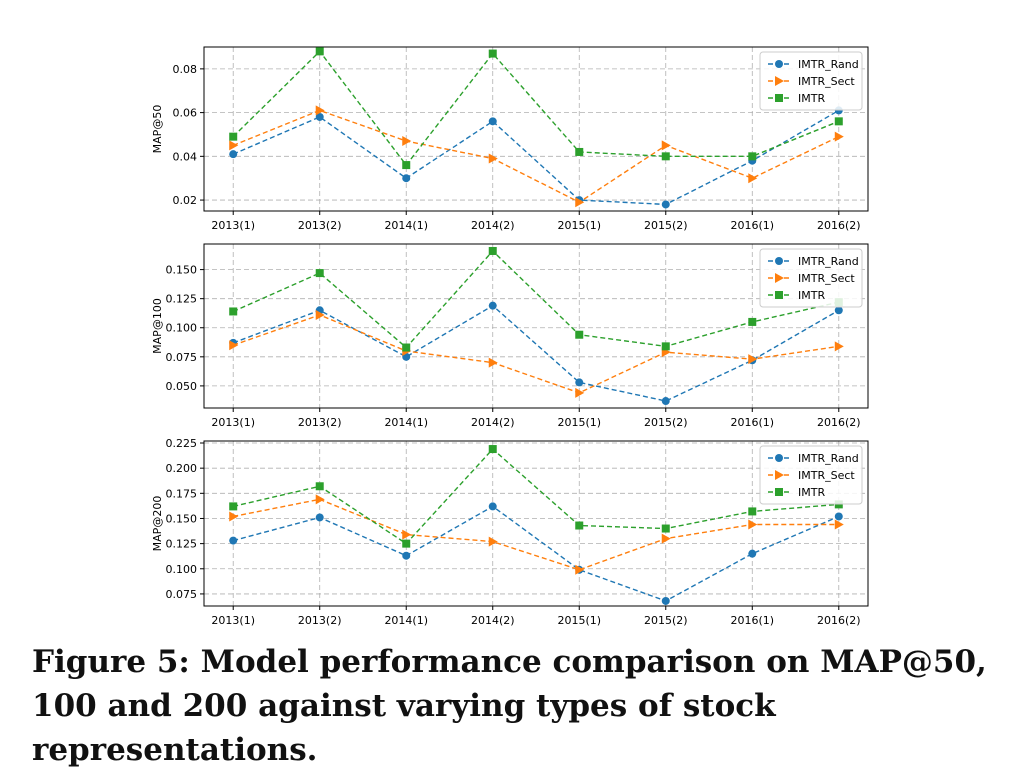  I want to click on y-axis-label: MAP@200, so click(157, 524).